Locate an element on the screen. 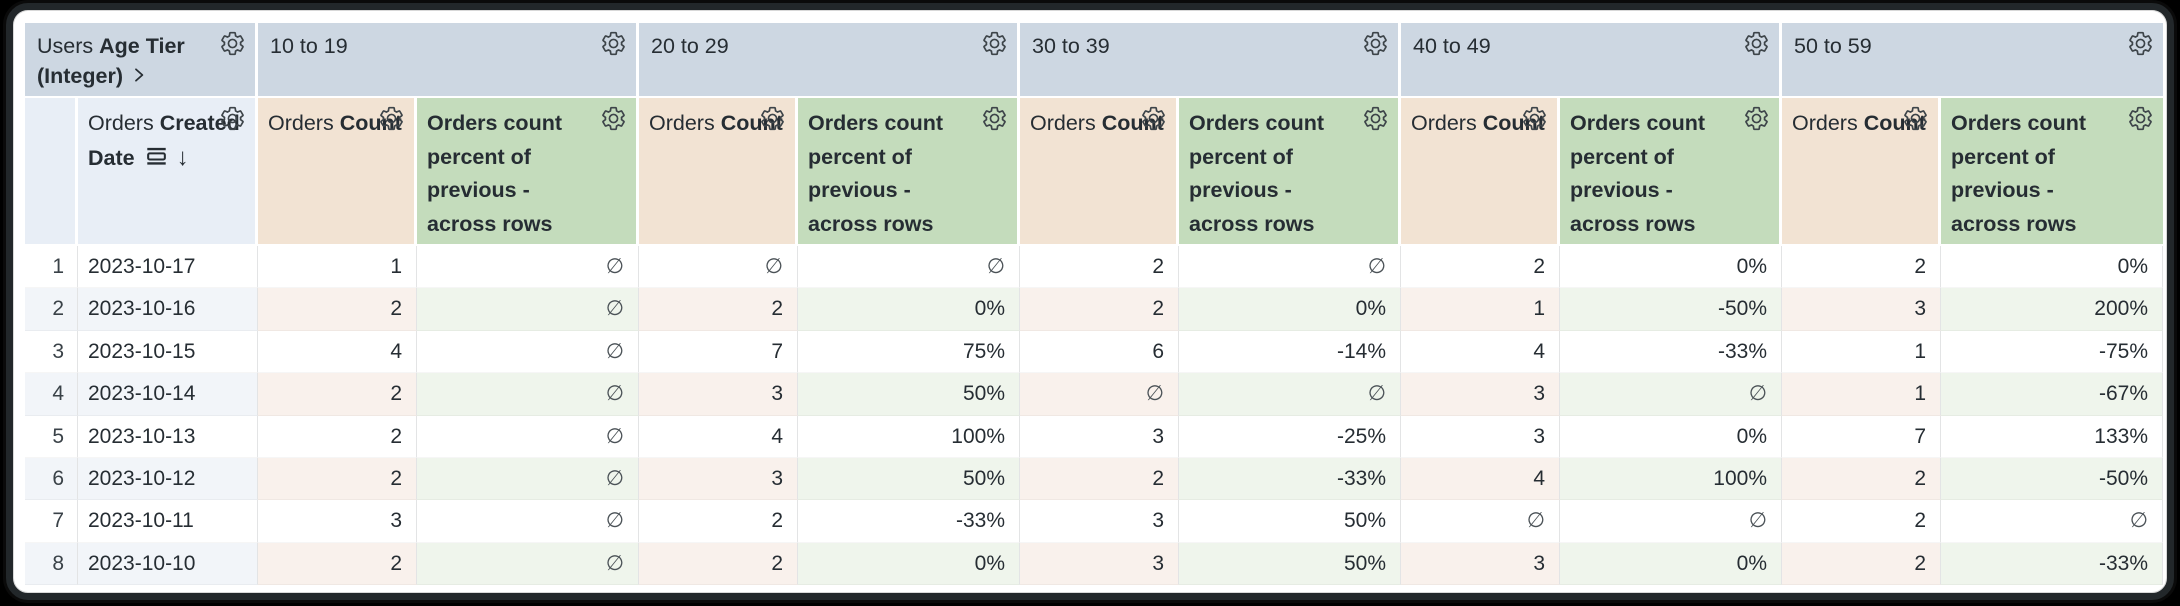 This screenshot has width=2180, height=606. percent-value-cell: -67% is located at coordinates (2052, 394).